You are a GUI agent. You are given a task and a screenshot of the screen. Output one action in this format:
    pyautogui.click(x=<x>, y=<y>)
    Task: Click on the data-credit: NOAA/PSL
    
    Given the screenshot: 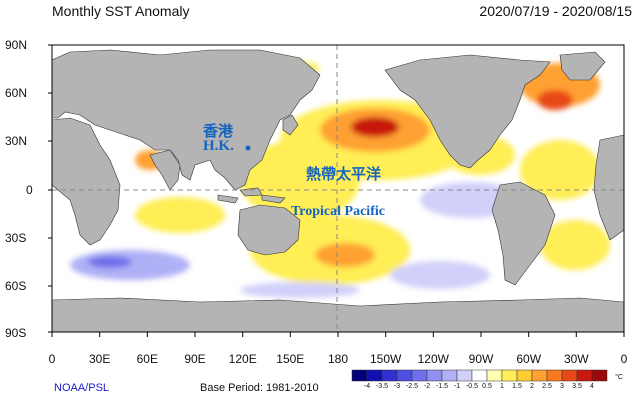 What is the action you would take?
    pyautogui.click(x=82, y=388)
    